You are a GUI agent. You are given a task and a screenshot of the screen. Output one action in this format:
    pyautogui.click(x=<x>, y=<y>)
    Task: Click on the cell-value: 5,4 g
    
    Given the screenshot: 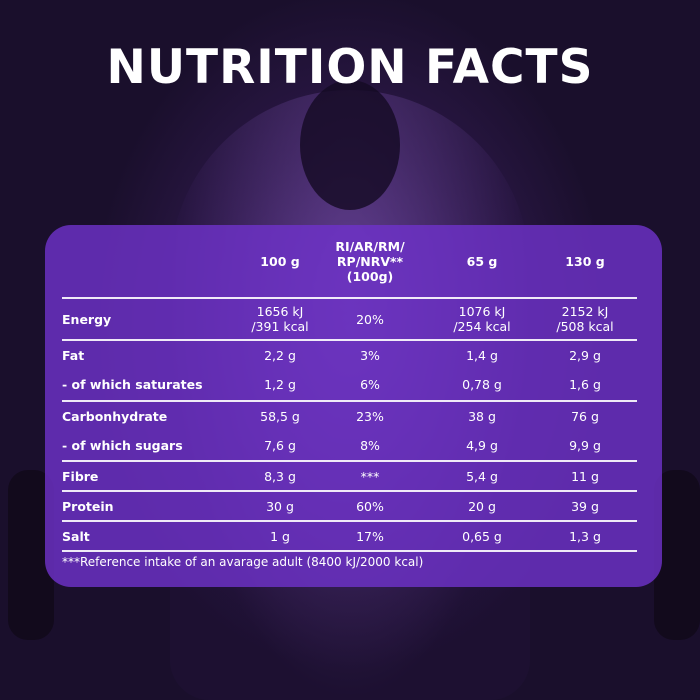 What is the action you would take?
    pyautogui.click(x=482, y=476)
    